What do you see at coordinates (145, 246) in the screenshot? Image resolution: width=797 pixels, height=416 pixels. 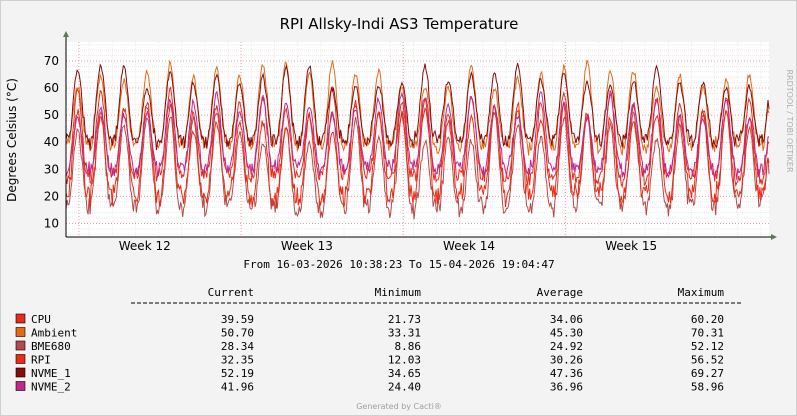 I see `x-week-label: Week 12` at bounding box center [145, 246].